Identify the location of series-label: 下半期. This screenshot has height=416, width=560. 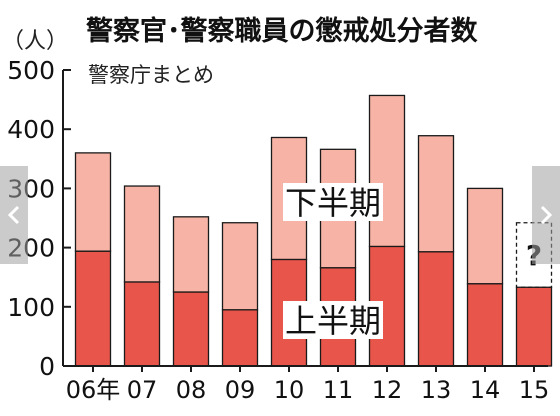
(333, 203).